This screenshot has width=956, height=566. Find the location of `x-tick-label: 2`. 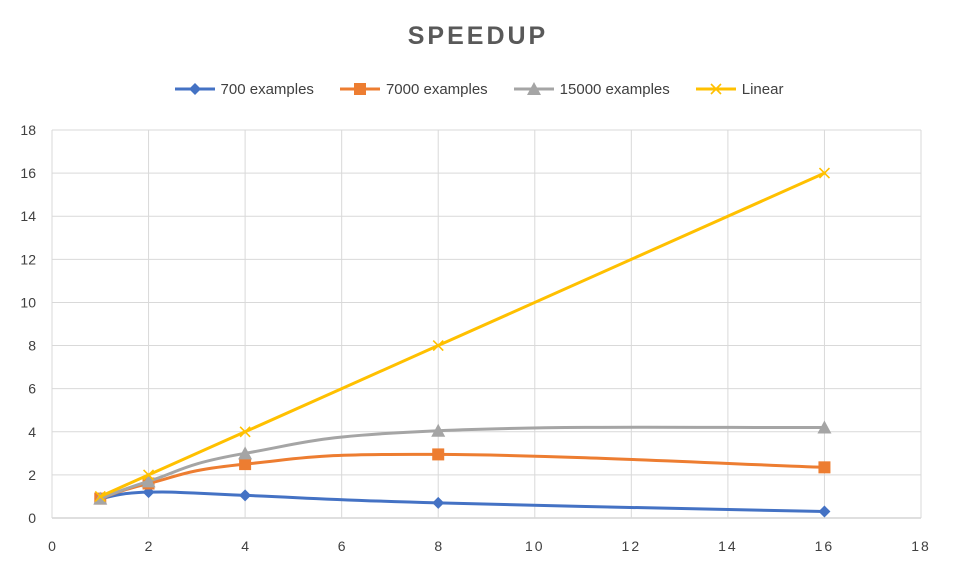

x-tick-label: 2 is located at coordinates (149, 546).